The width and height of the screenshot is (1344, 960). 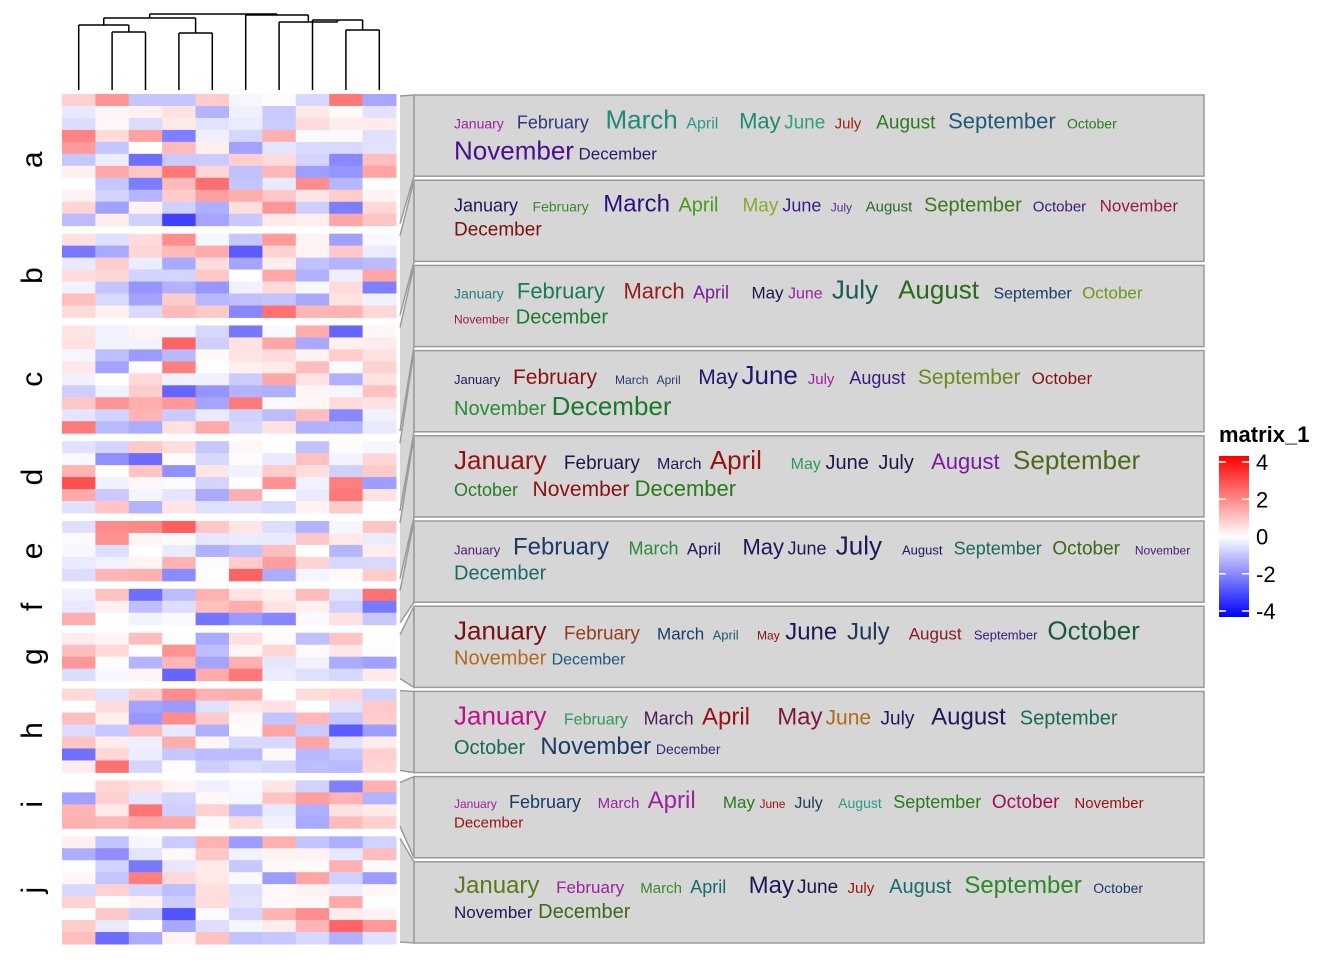 What do you see at coordinates (32, 477) in the screenshot?
I see `row-group-label: d` at bounding box center [32, 477].